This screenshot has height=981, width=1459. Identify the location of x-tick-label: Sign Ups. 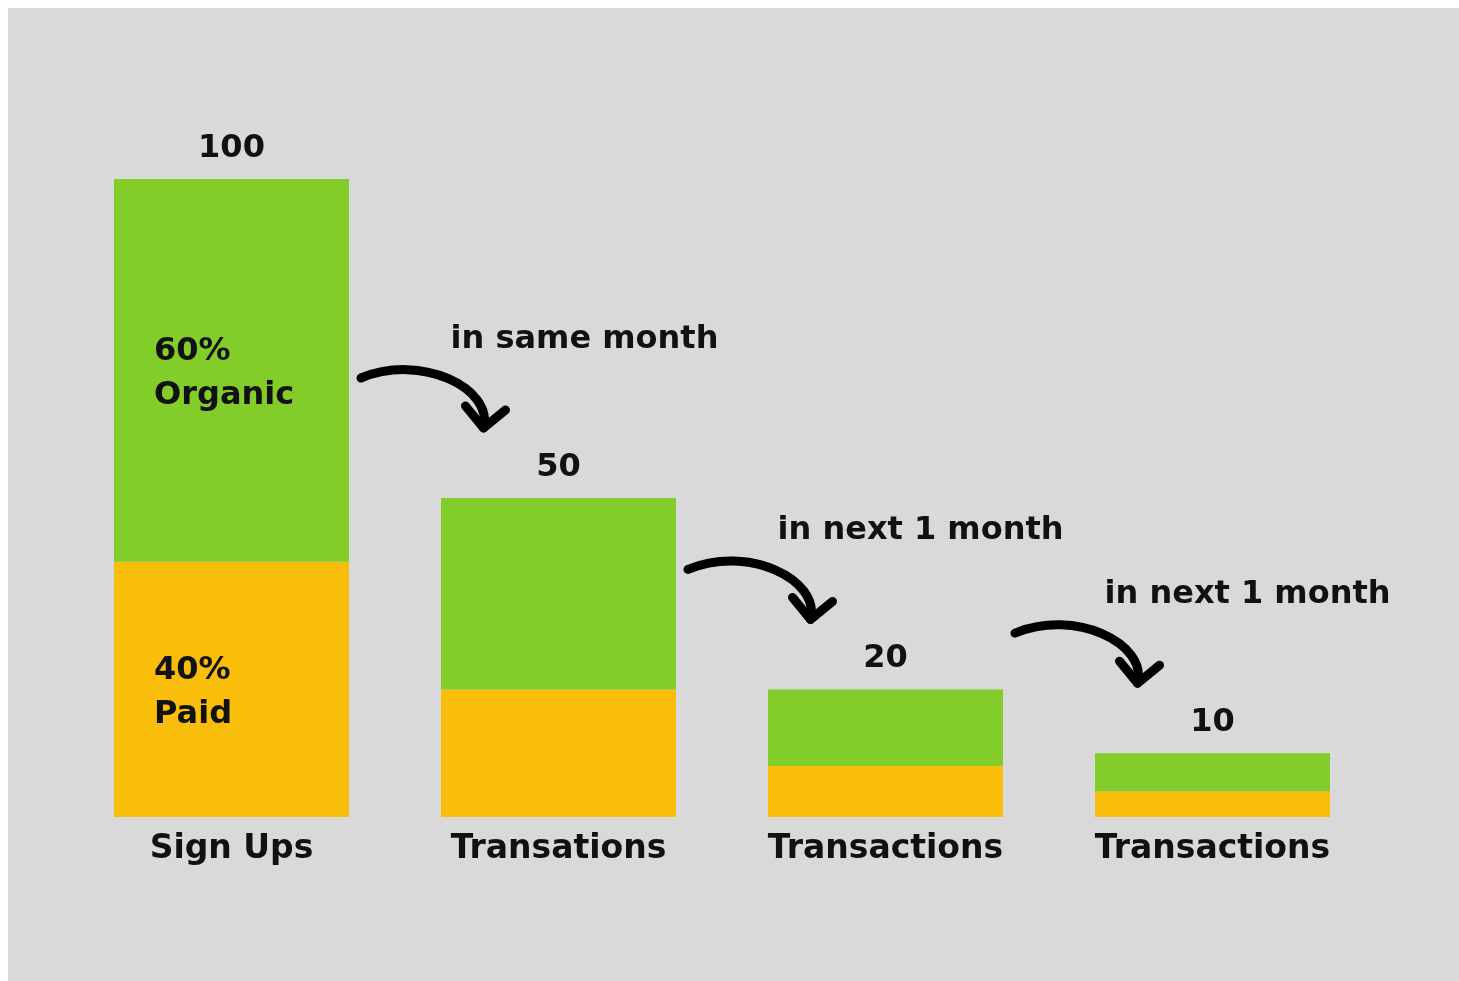
(231, 847).